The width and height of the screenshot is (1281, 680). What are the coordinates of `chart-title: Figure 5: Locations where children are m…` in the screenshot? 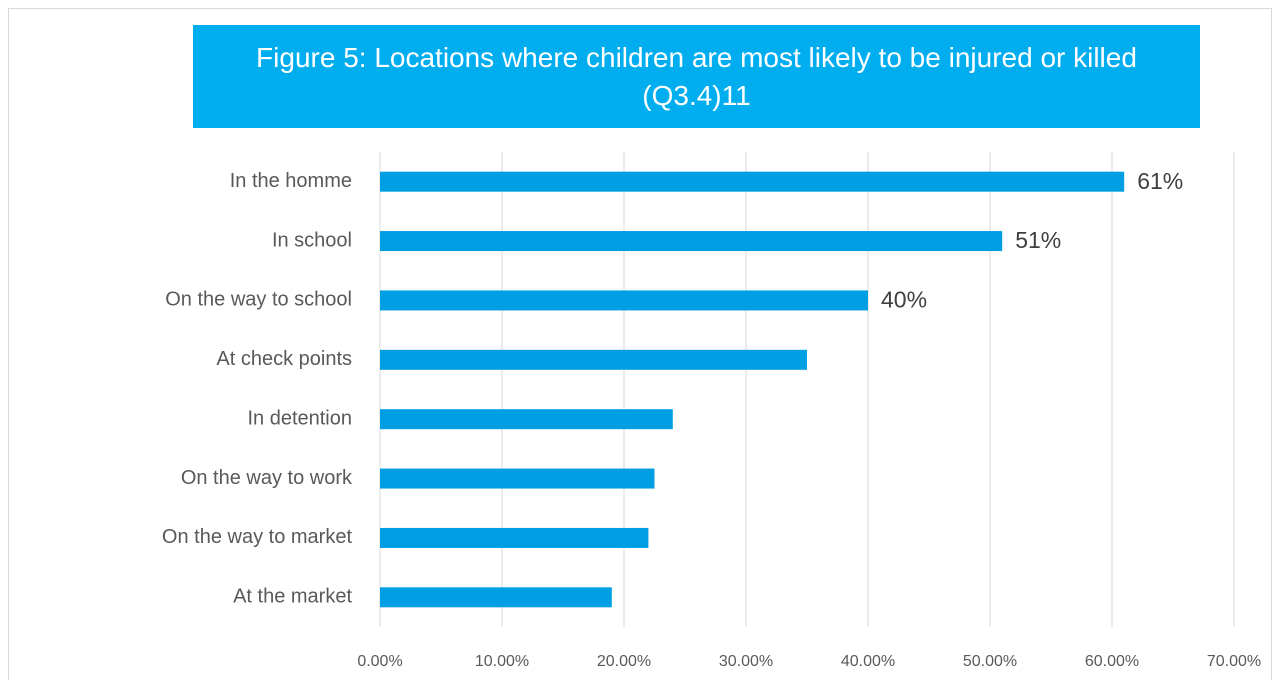 It's located at (696, 76).